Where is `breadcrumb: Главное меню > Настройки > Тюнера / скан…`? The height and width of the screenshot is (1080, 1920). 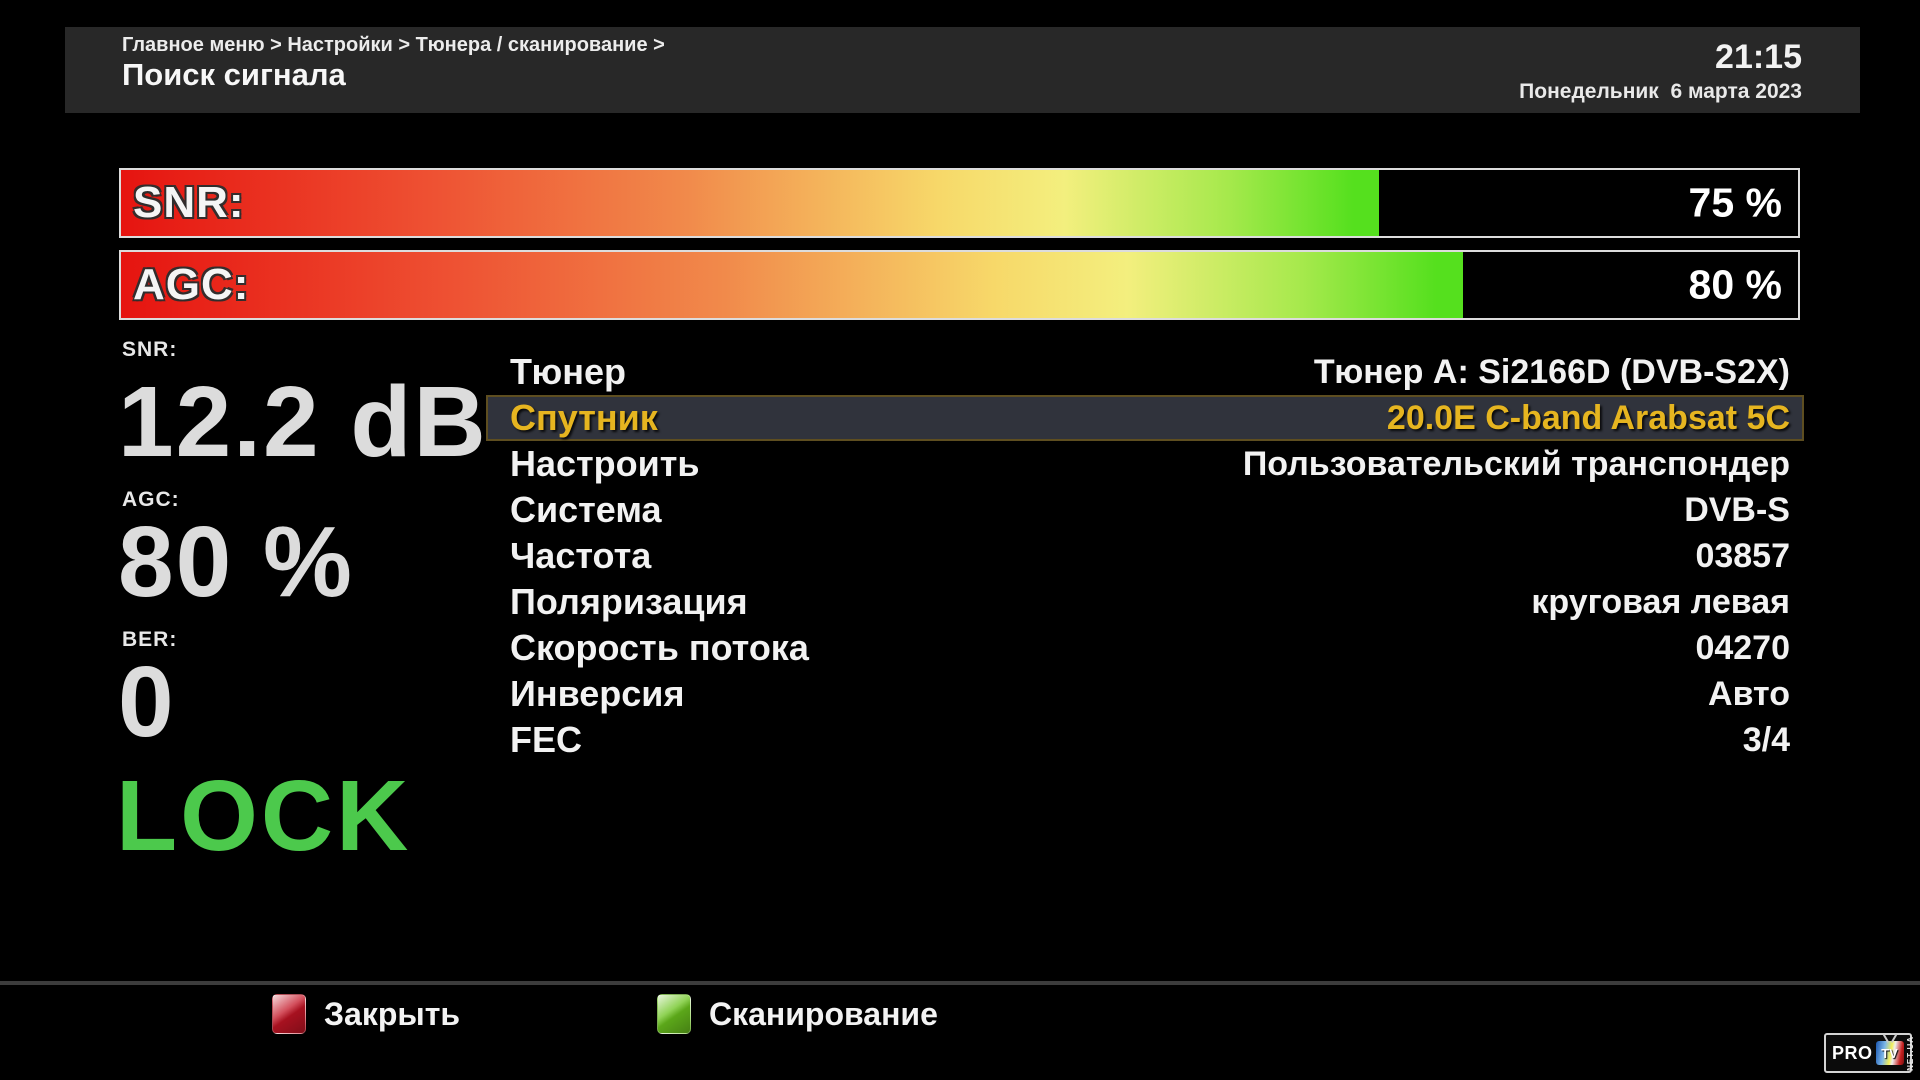 breadcrumb: Главное меню > Настройки > Тюнера / скан… is located at coordinates (393, 45).